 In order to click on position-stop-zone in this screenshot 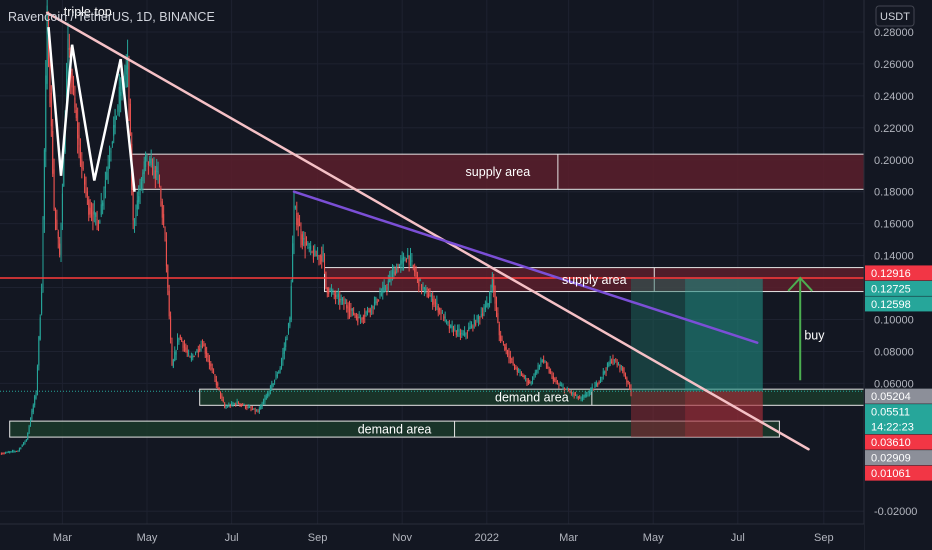, I will do `click(697, 414)`.